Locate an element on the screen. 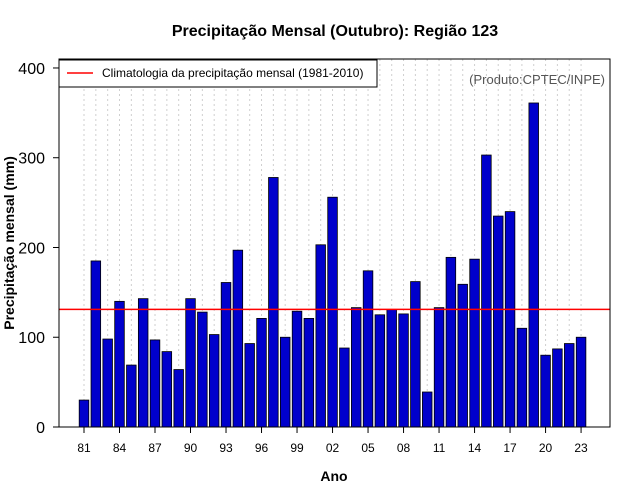 This screenshot has width=640, height=500. y-tick-label-0: 0 is located at coordinates (40, 428).